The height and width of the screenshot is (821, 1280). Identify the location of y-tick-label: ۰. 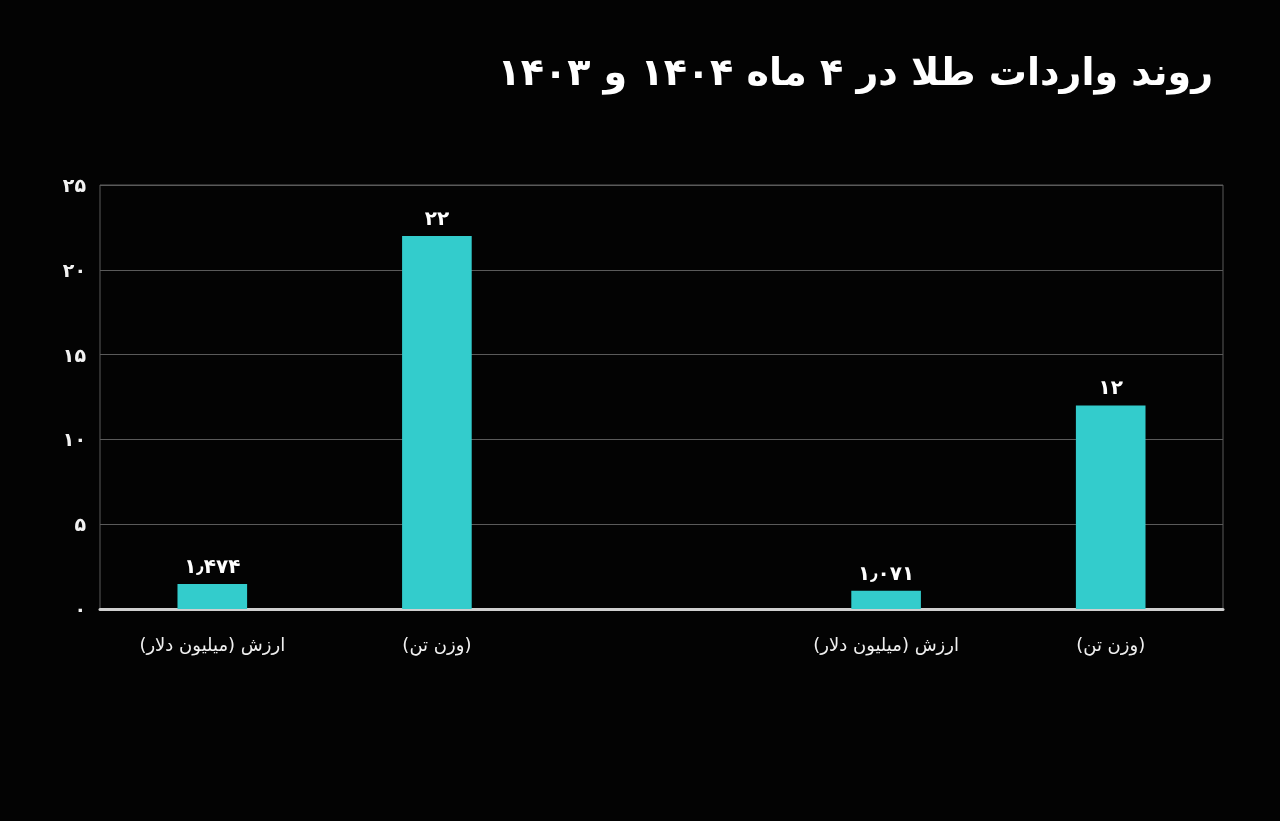
(80, 609).